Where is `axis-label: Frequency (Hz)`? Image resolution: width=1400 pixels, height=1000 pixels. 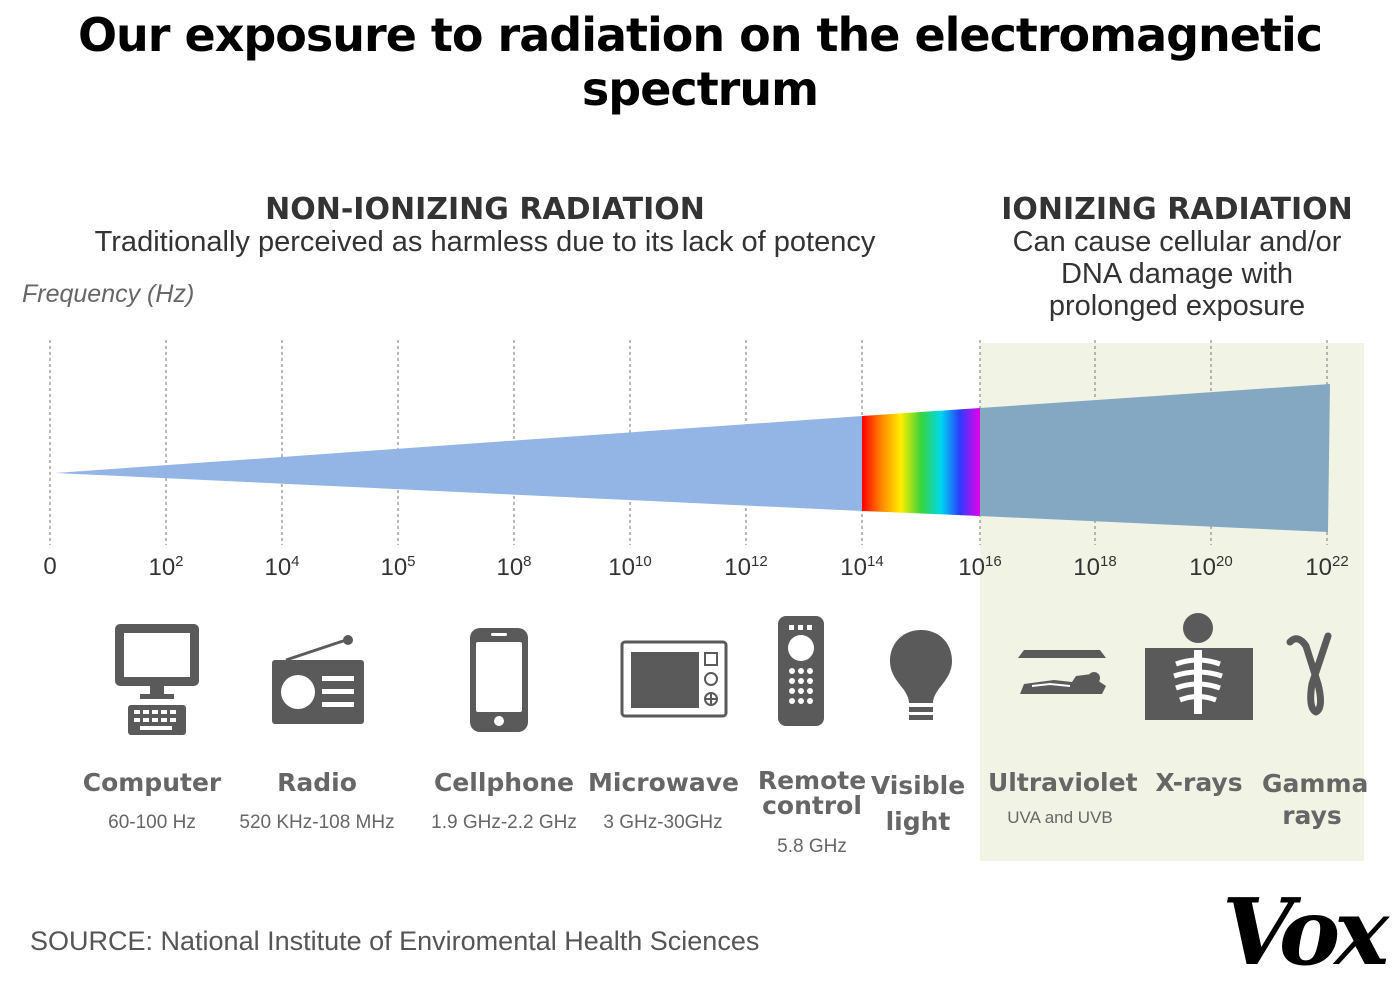
axis-label: Frequency (Hz) is located at coordinates (108, 294).